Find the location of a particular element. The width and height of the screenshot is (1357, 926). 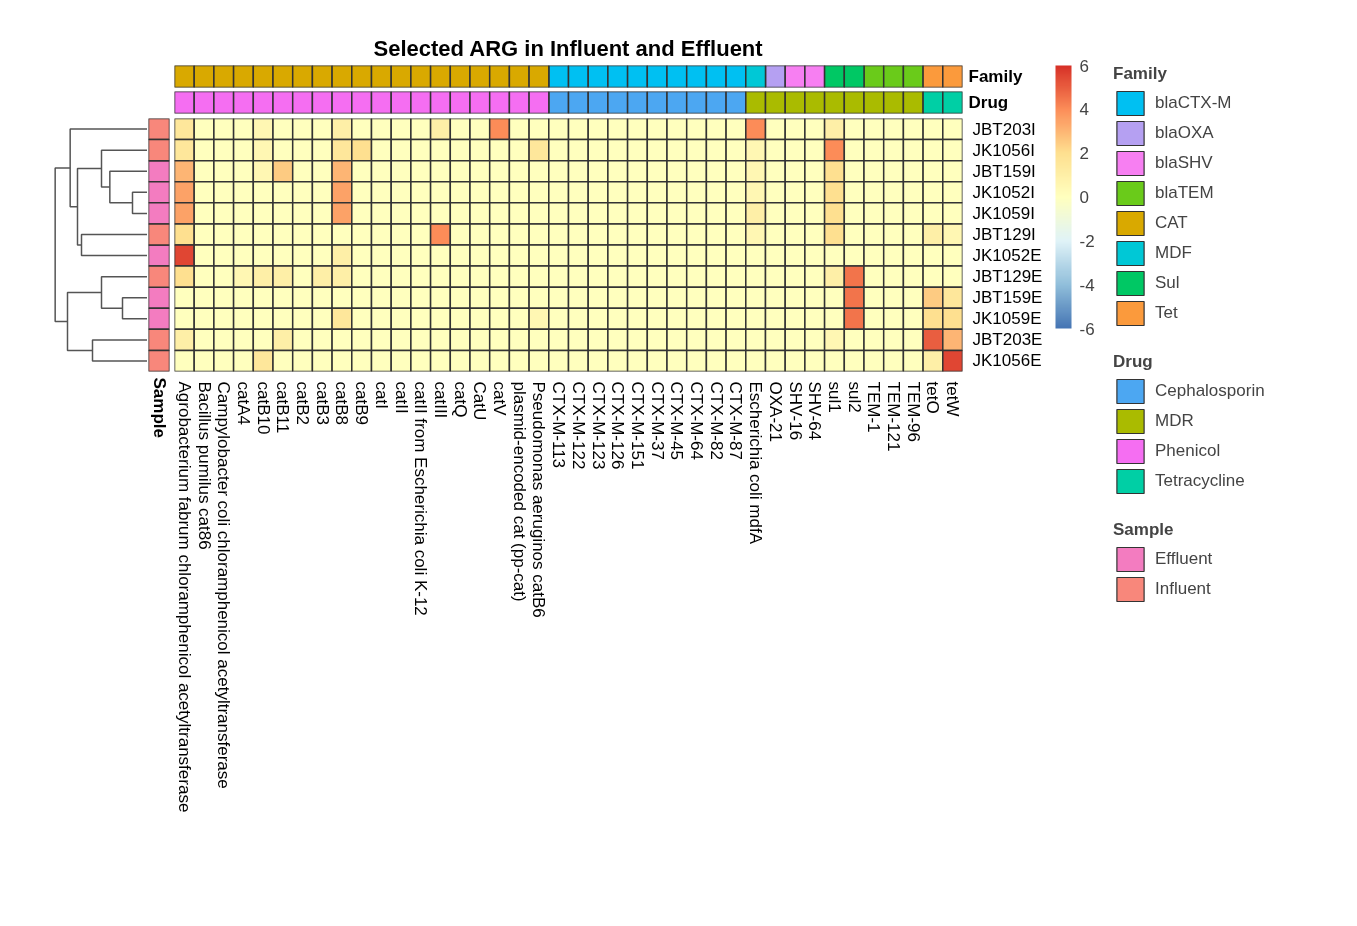

legend-title: Family is located at coordinates (1140, 74).